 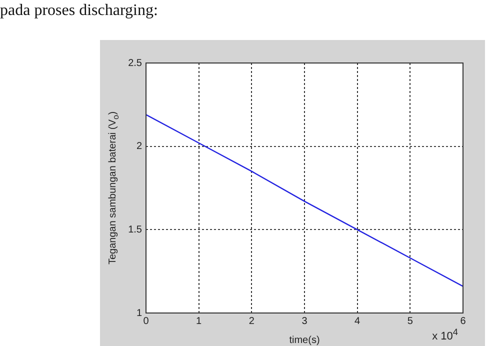 What do you see at coordinates (139, 313) in the screenshot?
I see `y-tick-label: 1` at bounding box center [139, 313].